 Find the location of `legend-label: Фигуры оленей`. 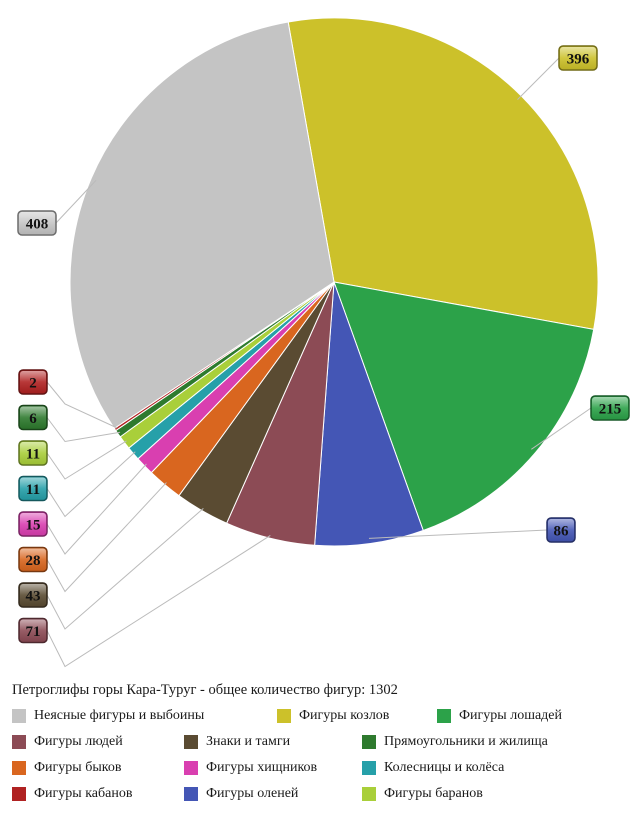

legend-label: Фигуры оленей is located at coordinates (252, 793).